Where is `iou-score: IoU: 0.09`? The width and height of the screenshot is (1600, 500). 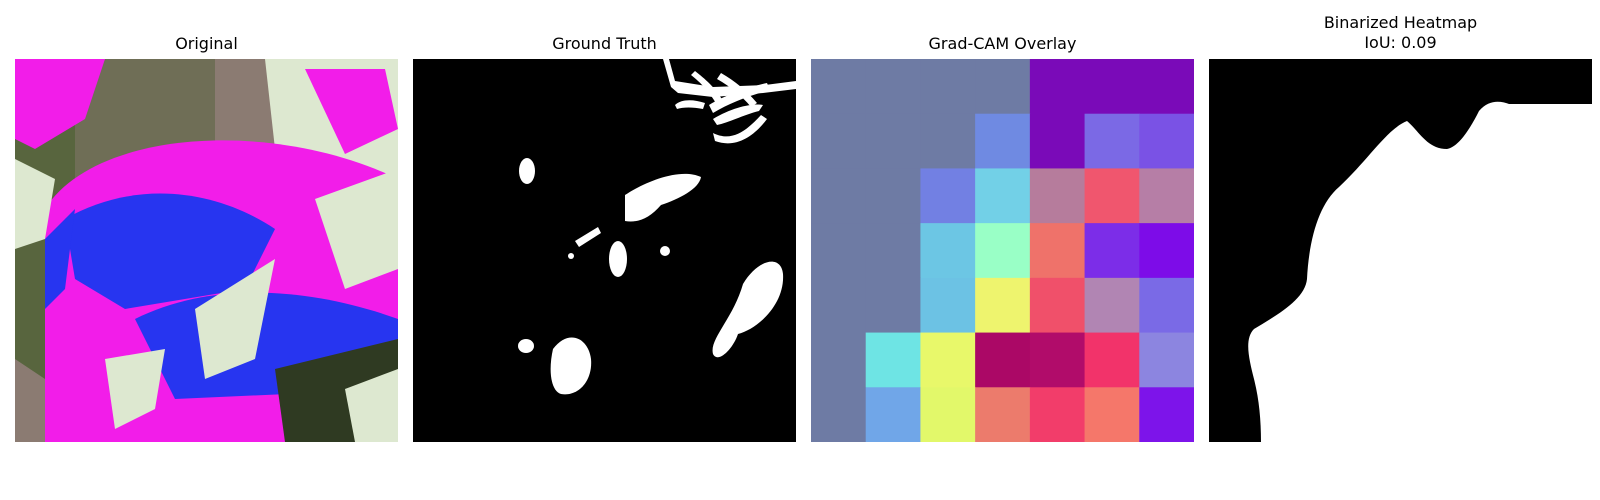
iou-score: IoU: 0.09 is located at coordinates (1400, 42).